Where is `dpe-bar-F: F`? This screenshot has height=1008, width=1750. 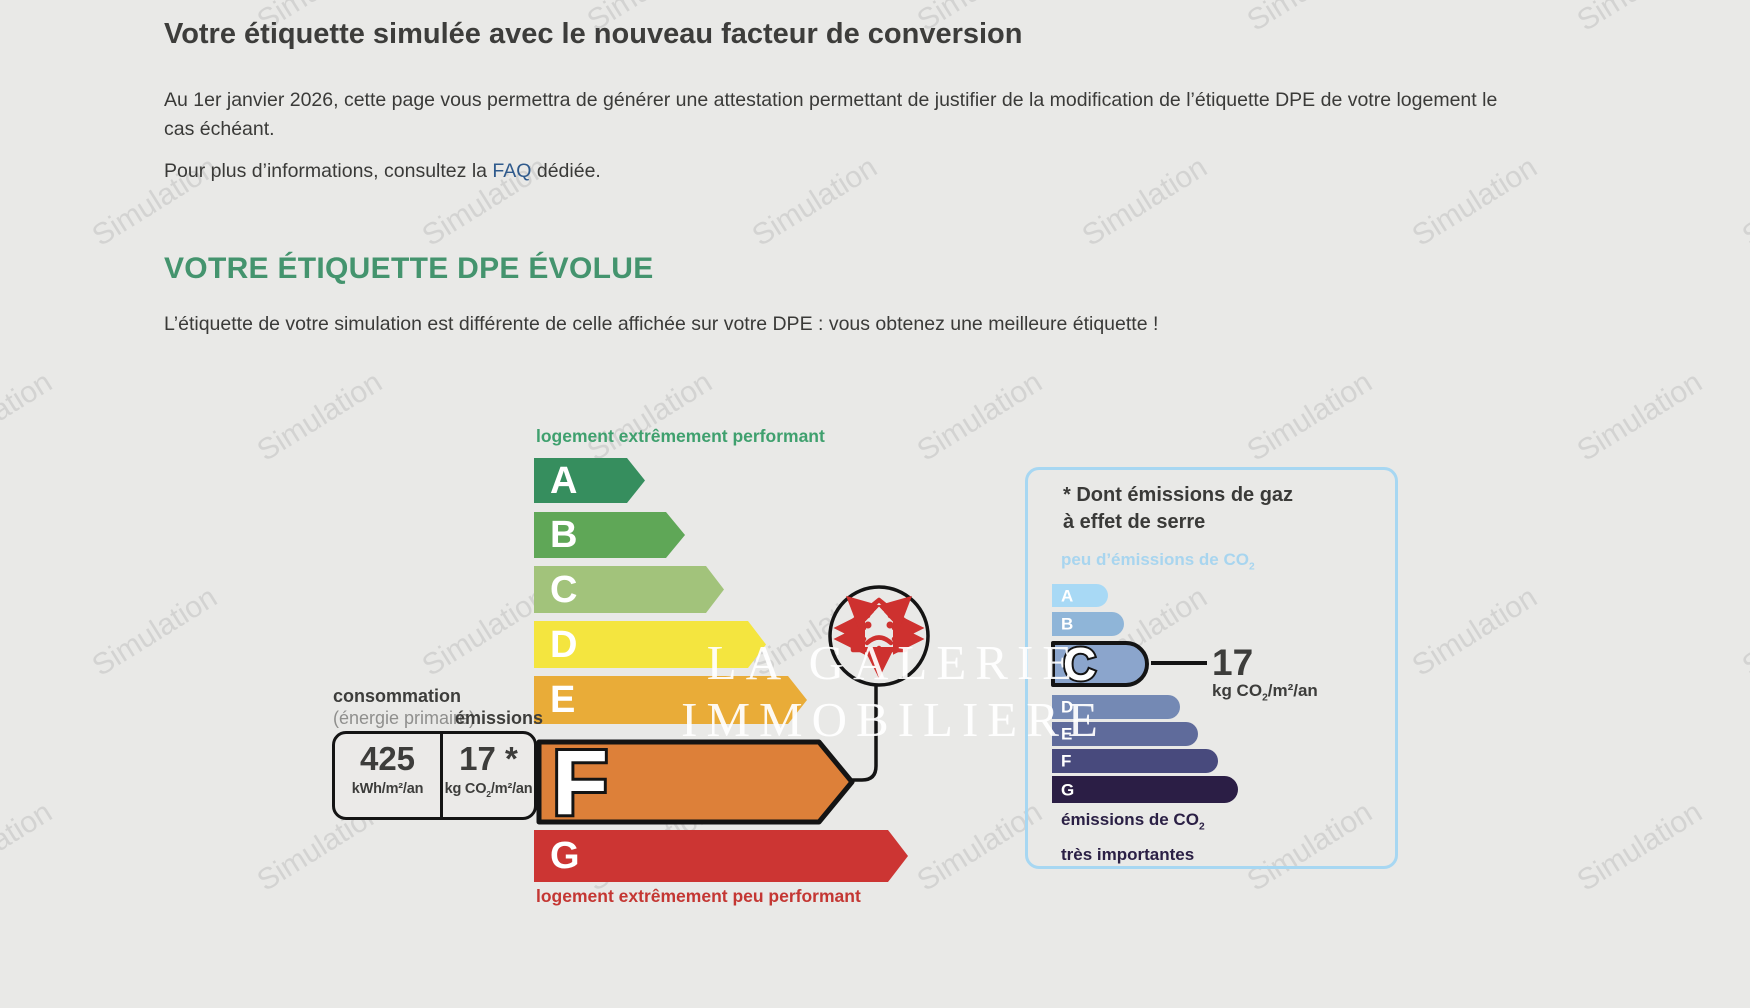
dpe-bar-F: F is located at coordinates (695, 782).